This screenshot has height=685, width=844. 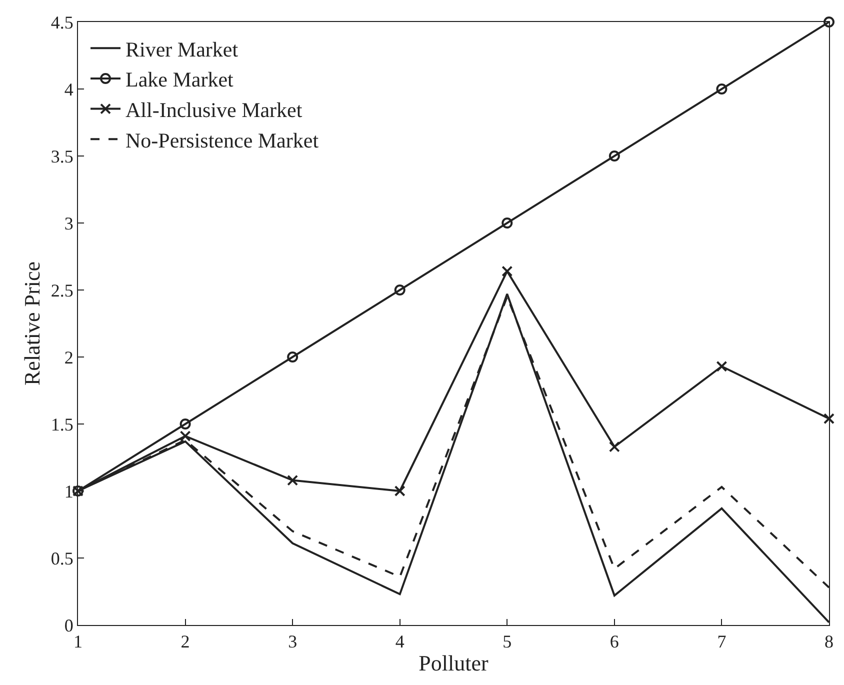 I want to click on x-axis-title: Polluter, so click(x=453, y=663).